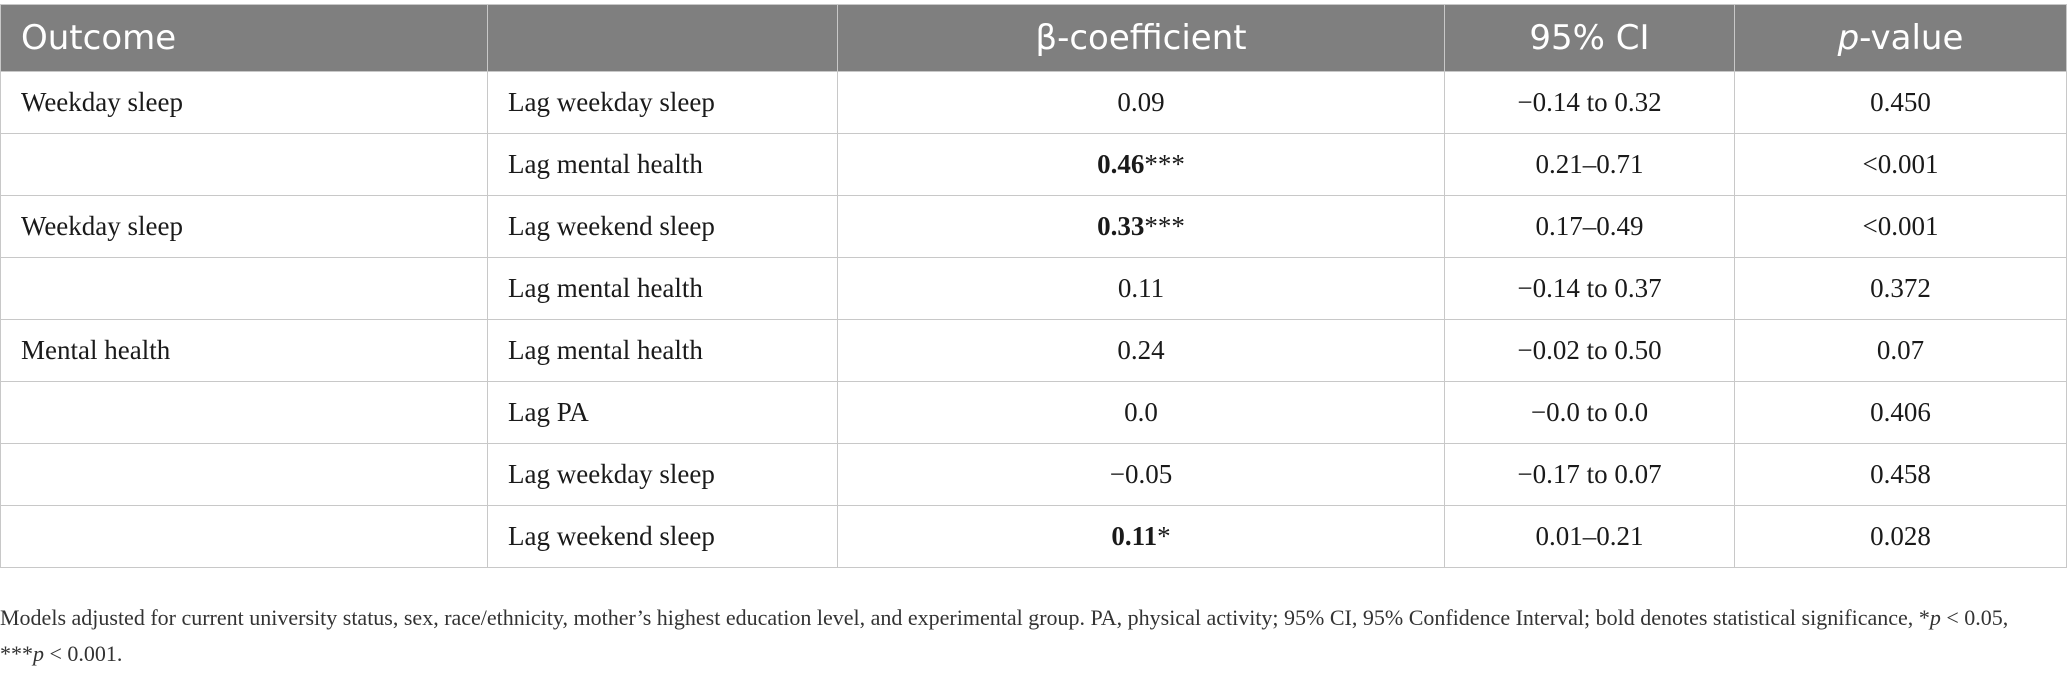  What do you see at coordinates (1900, 412) in the screenshot?
I see `cell-p: 0.406` at bounding box center [1900, 412].